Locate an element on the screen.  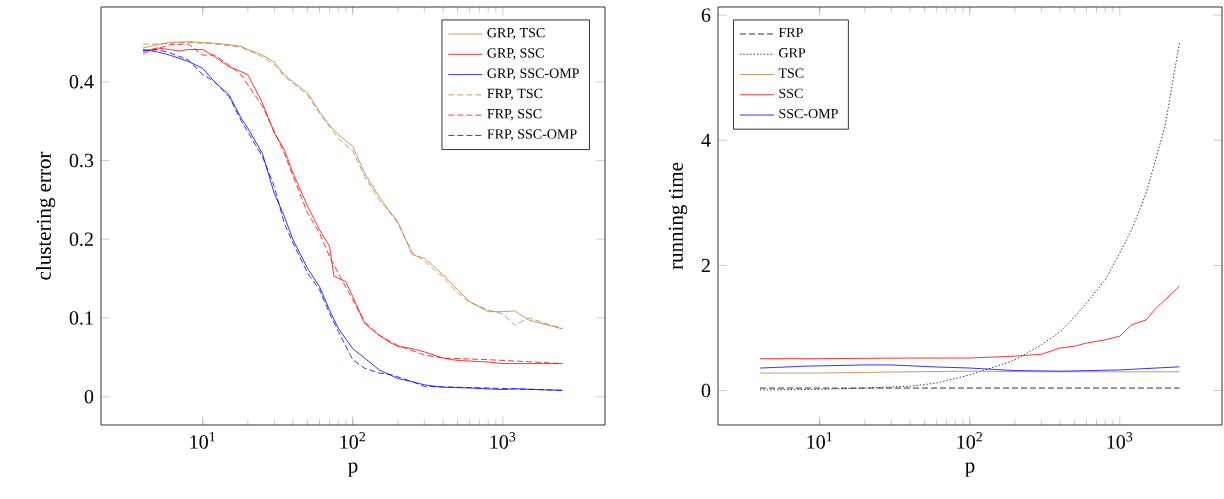
legend-label: FRP, SSC is located at coordinates (514, 115).